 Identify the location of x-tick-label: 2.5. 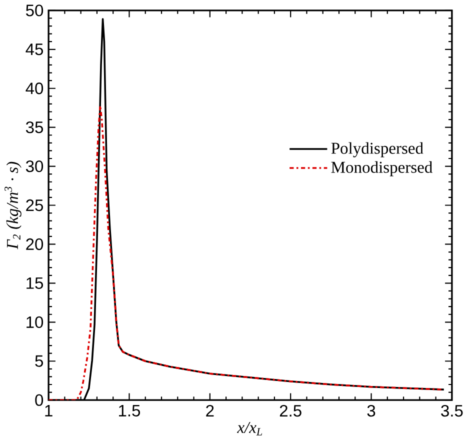
(291, 410).